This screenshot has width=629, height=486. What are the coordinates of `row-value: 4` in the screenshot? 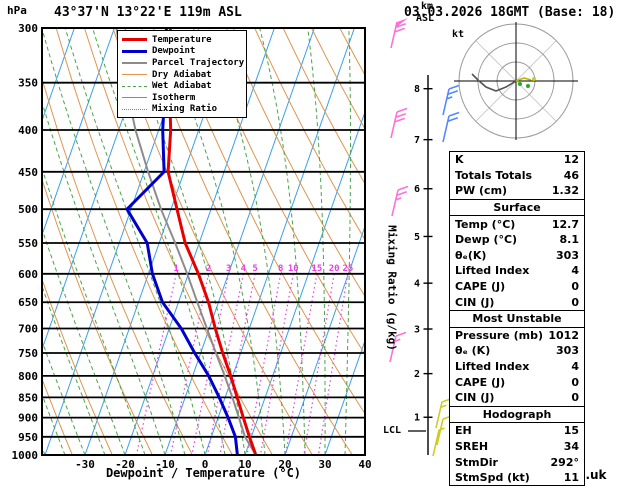 It's located at (575, 367).